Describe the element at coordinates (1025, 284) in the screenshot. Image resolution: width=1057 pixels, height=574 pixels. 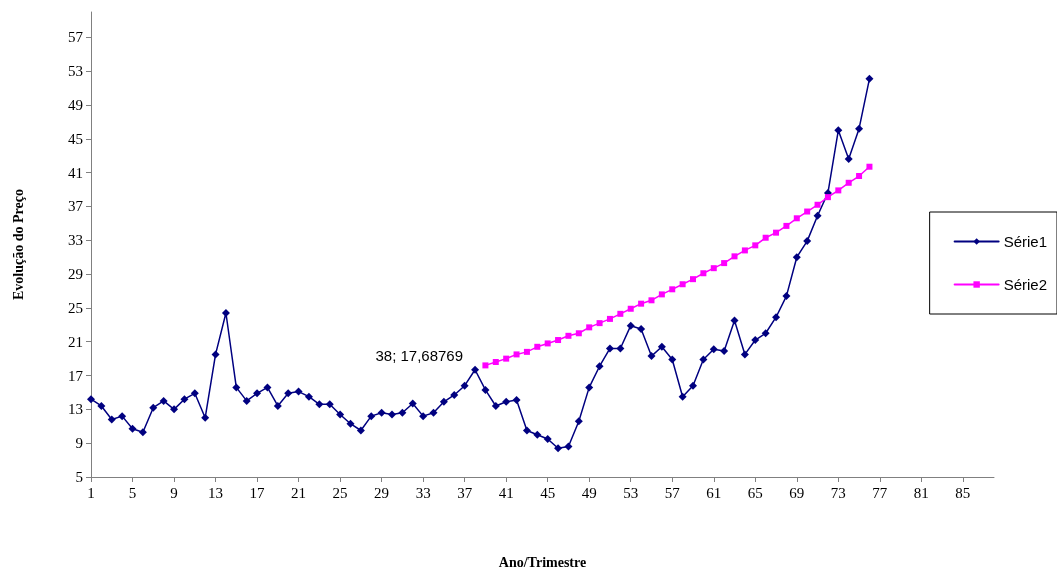
I see `legend-label: Série2` at that location.